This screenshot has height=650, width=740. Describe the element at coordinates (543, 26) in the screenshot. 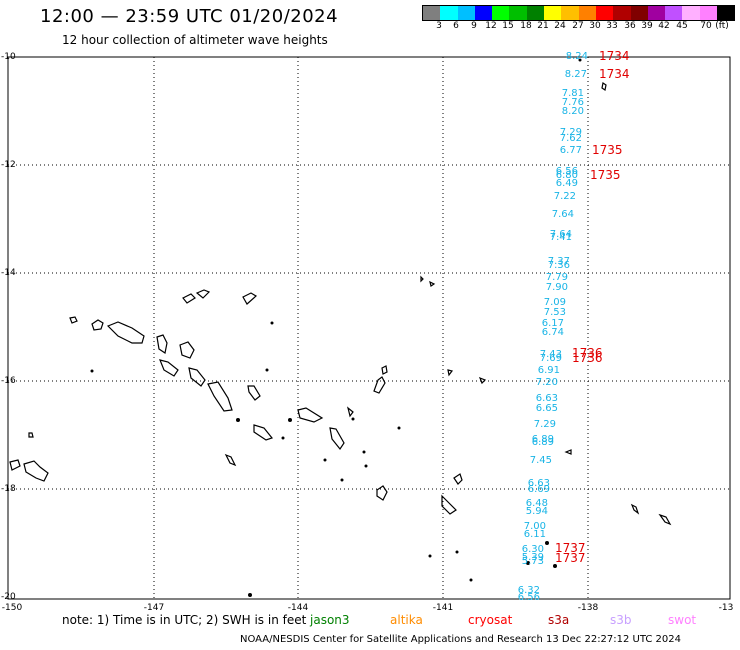

I see `color-scale-label: 21` at that location.